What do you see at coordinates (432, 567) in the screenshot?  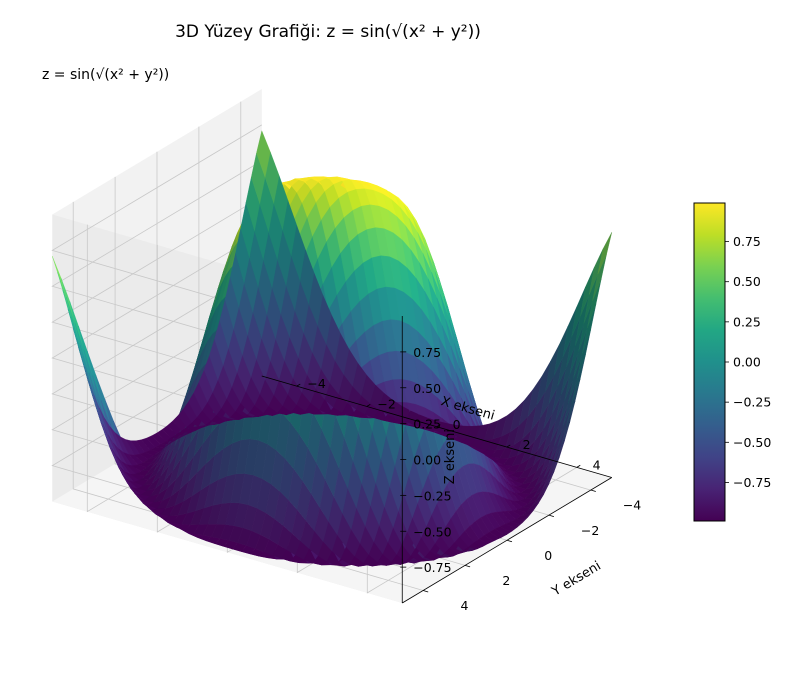 I see `z-tick-label: −0.75` at bounding box center [432, 567].